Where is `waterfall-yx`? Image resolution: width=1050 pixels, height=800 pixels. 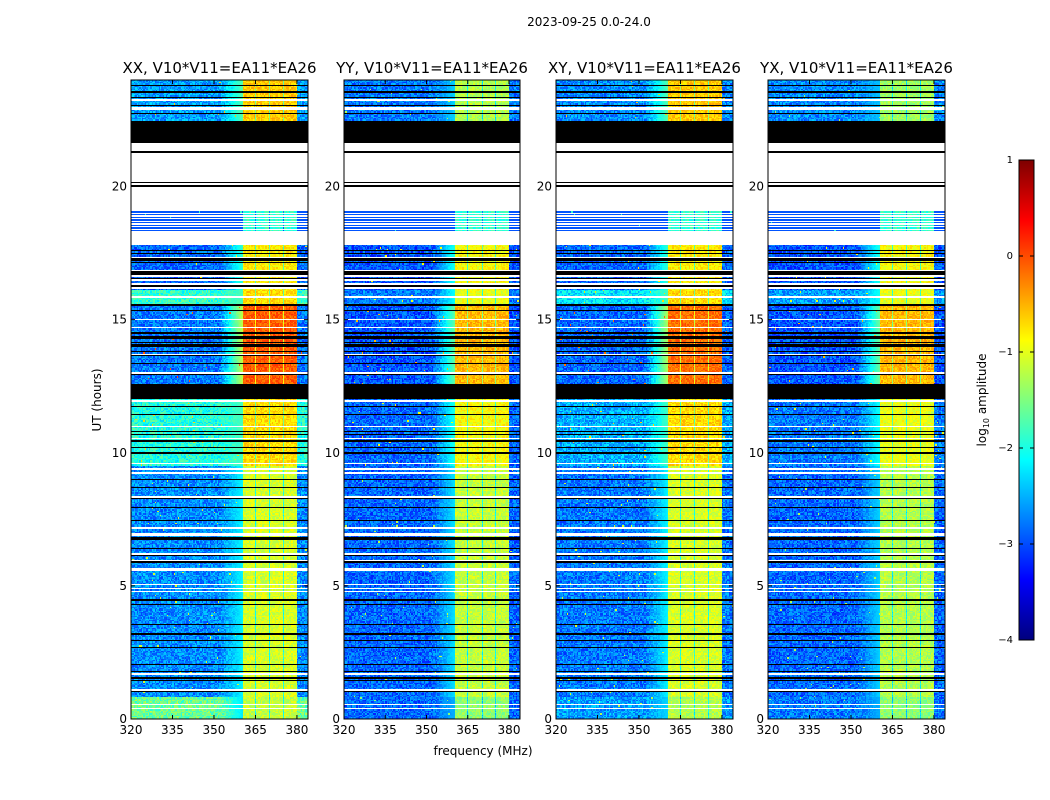 waterfall-yx is located at coordinates (856, 399).